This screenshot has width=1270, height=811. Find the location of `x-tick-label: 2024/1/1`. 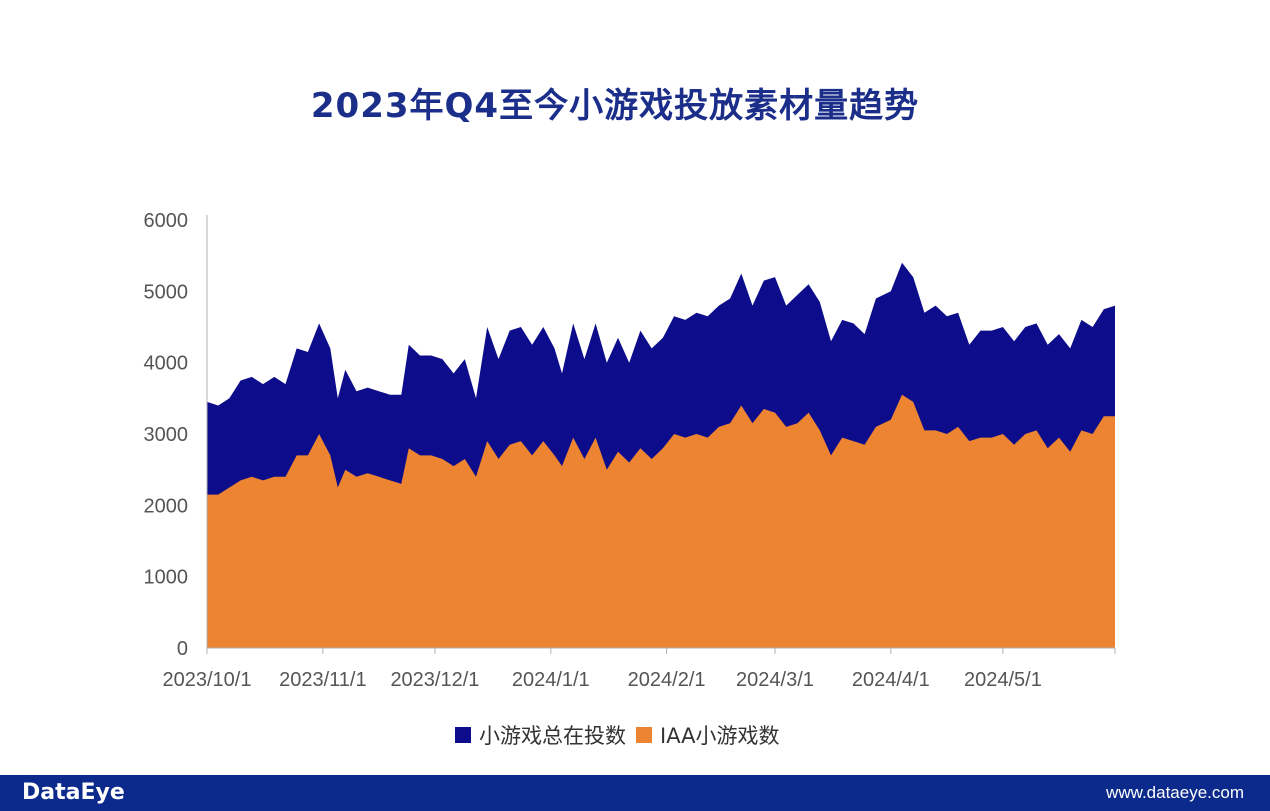

x-tick-label: 2024/1/1 is located at coordinates (551, 680).